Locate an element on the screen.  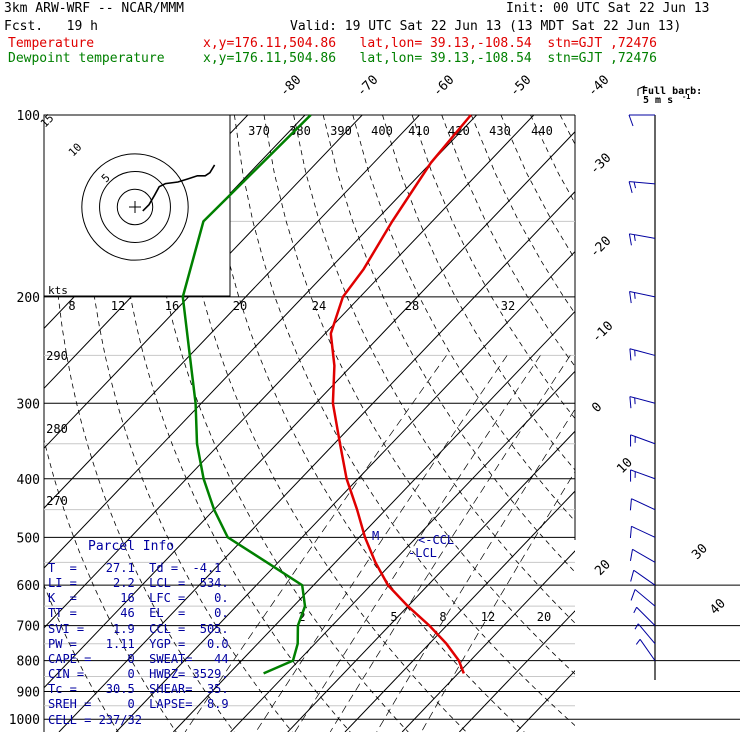
mixing-ratio-label: 24 is located at coordinates (319, 306).